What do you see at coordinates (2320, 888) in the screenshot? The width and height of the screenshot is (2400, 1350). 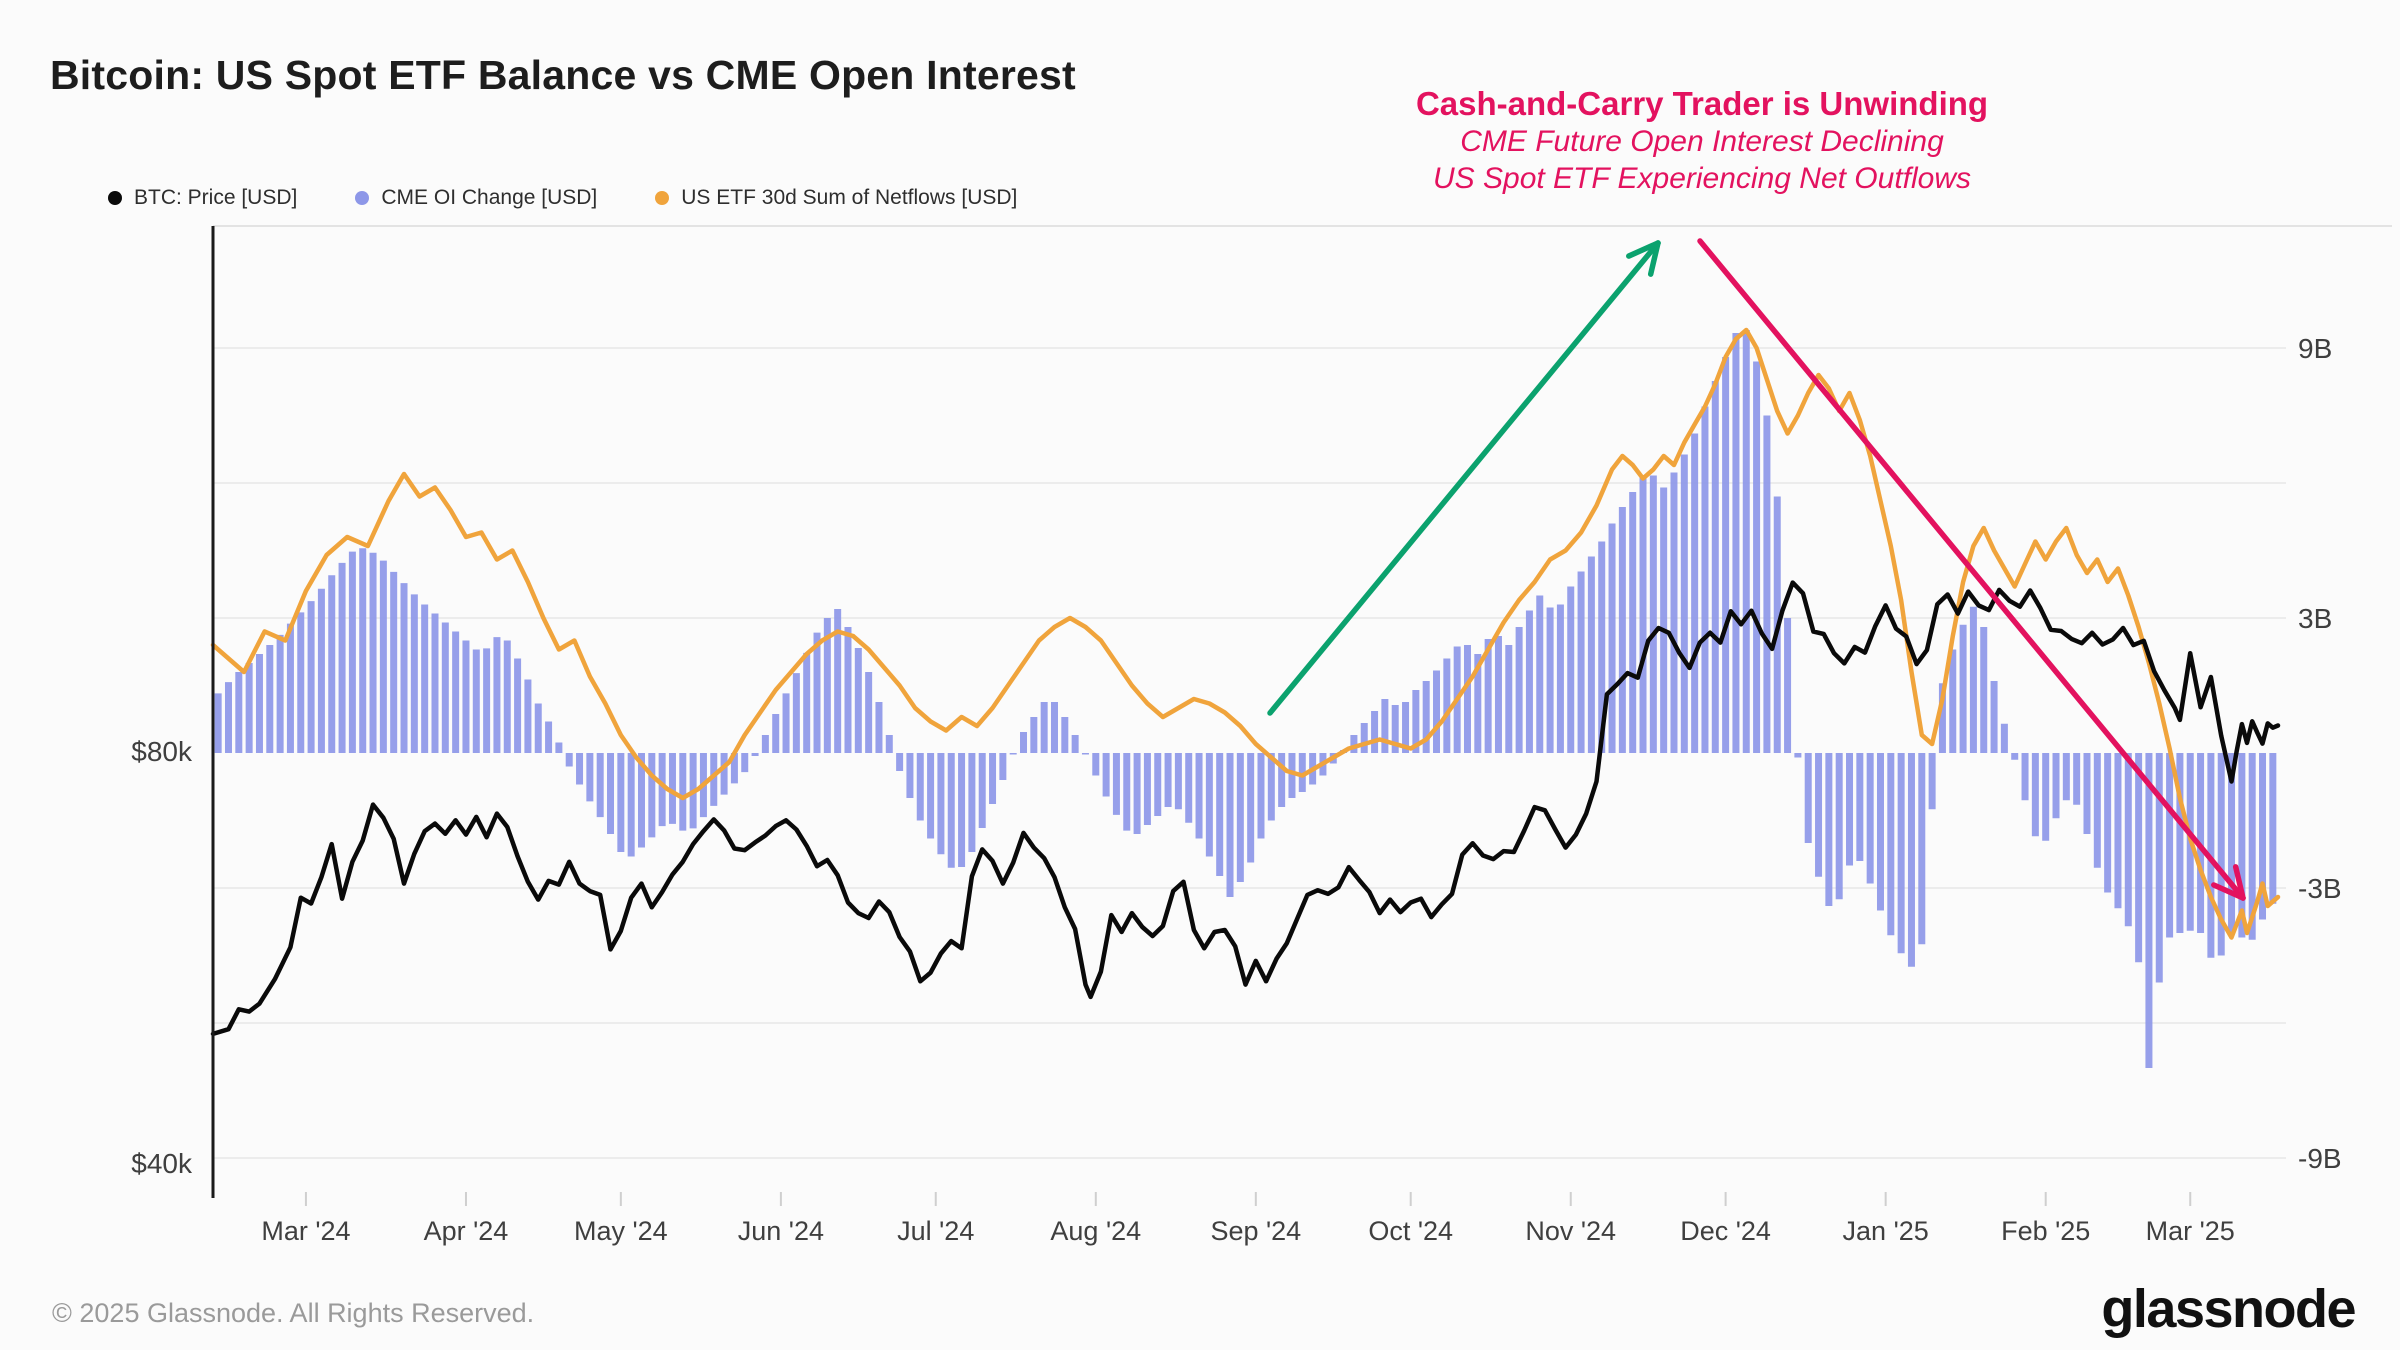 I see `y-right-label: -3B` at bounding box center [2320, 888].